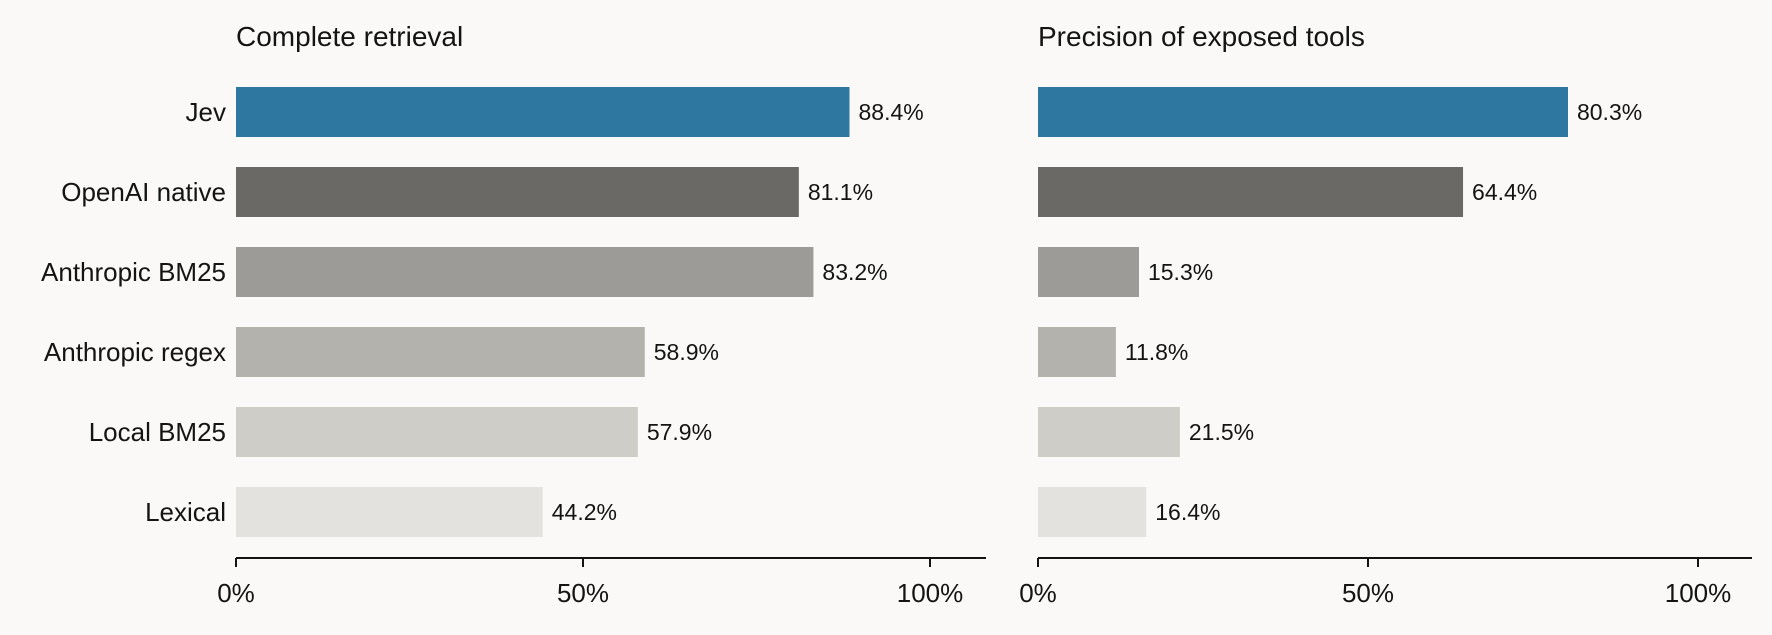 This screenshot has height=635, width=1772. Describe the element at coordinates (686, 352) in the screenshot. I see `data-label: 58.9%` at that location.